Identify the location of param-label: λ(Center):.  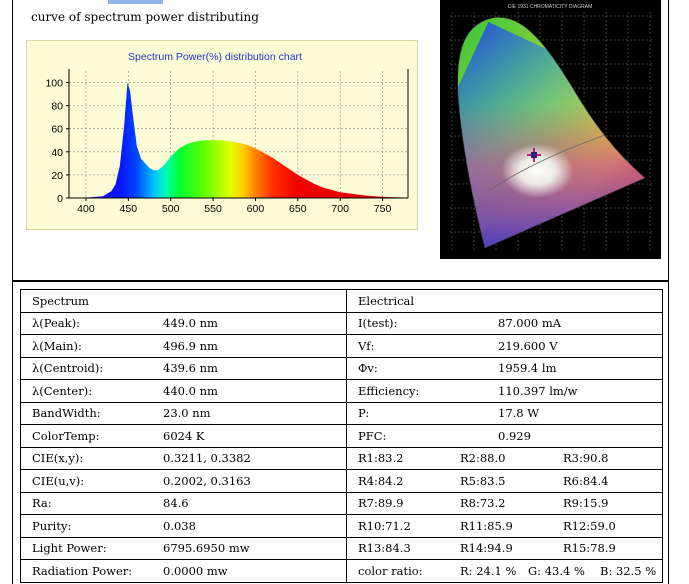
(62, 390).